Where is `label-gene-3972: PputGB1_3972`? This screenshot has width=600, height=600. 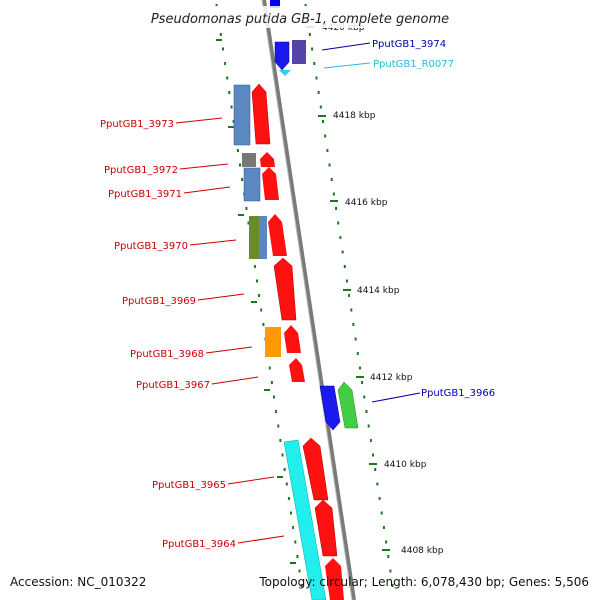
label-gene-3972: PputGB1_3972 is located at coordinates (141, 170).